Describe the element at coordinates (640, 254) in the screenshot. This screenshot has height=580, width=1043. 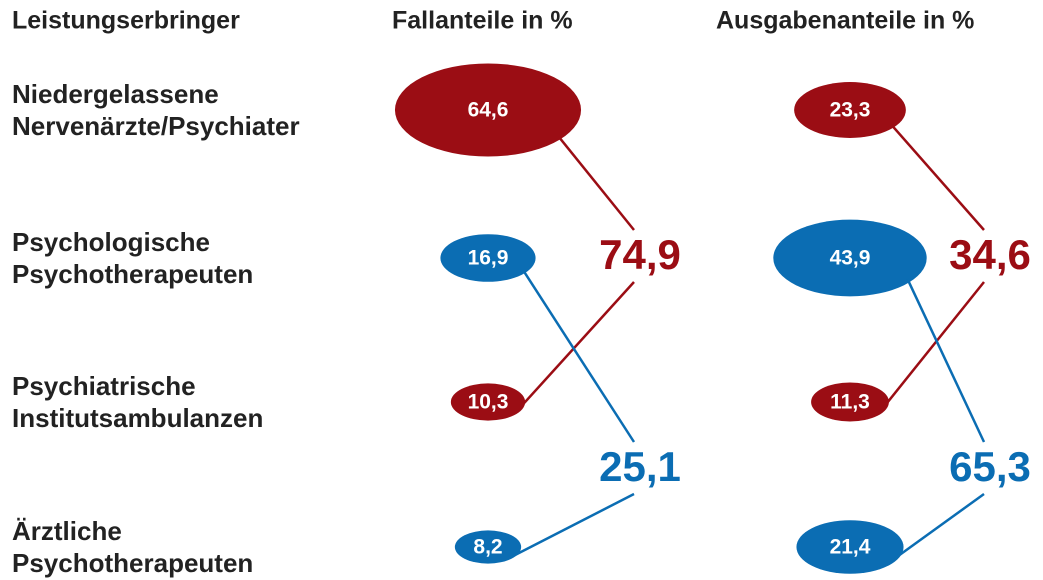
I see `group-total: 74,9` at that location.